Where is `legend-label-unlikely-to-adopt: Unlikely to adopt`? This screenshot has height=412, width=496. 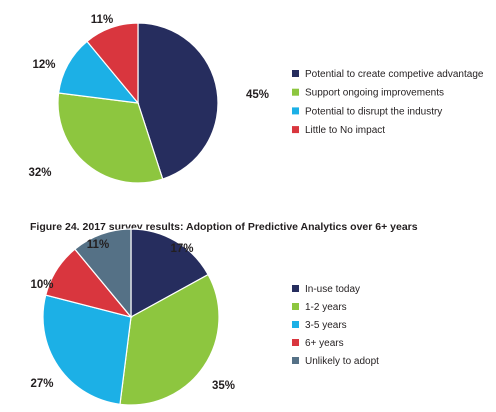 legend-label-unlikely-to-adopt: Unlikely to adopt is located at coordinates (342, 361).